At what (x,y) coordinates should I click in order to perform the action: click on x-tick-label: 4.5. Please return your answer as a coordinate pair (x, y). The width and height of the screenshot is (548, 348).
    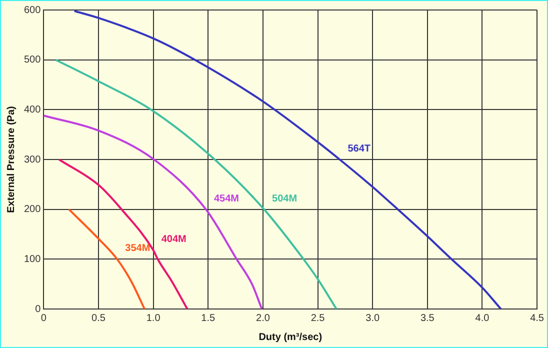
    Looking at the image, I should click on (537, 318).